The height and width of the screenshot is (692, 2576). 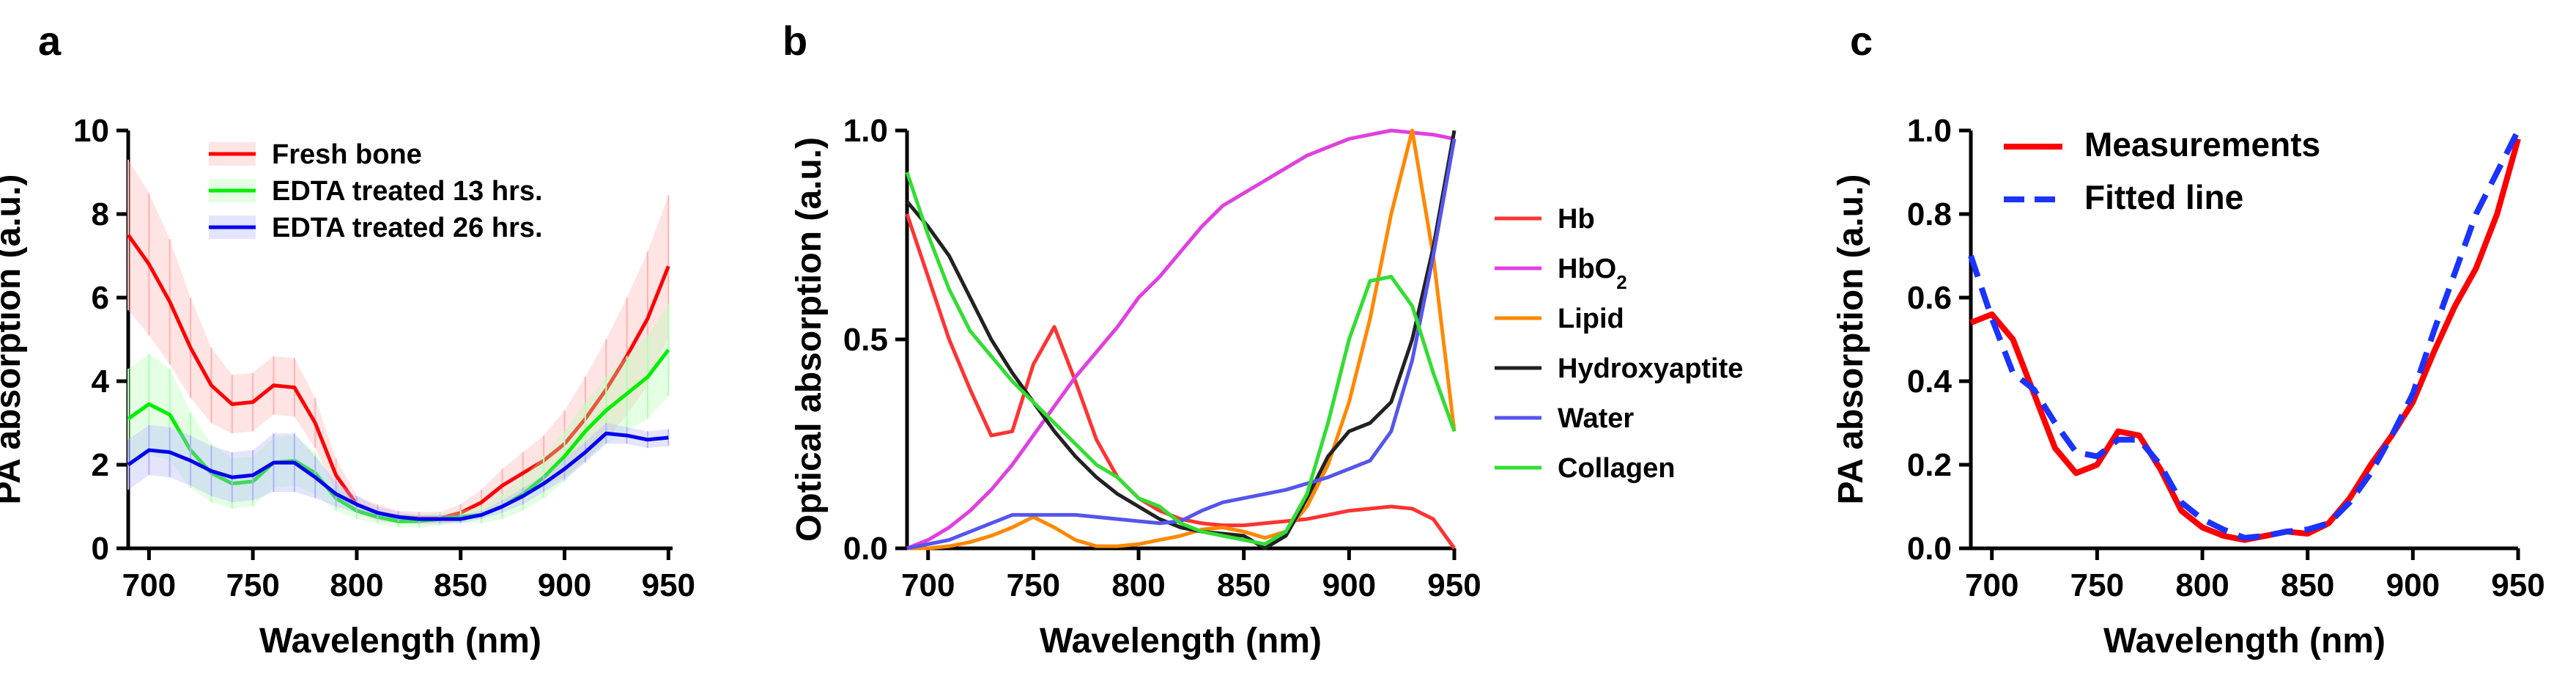 I want to click on panel-letter-b: b, so click(x=794, y=41).